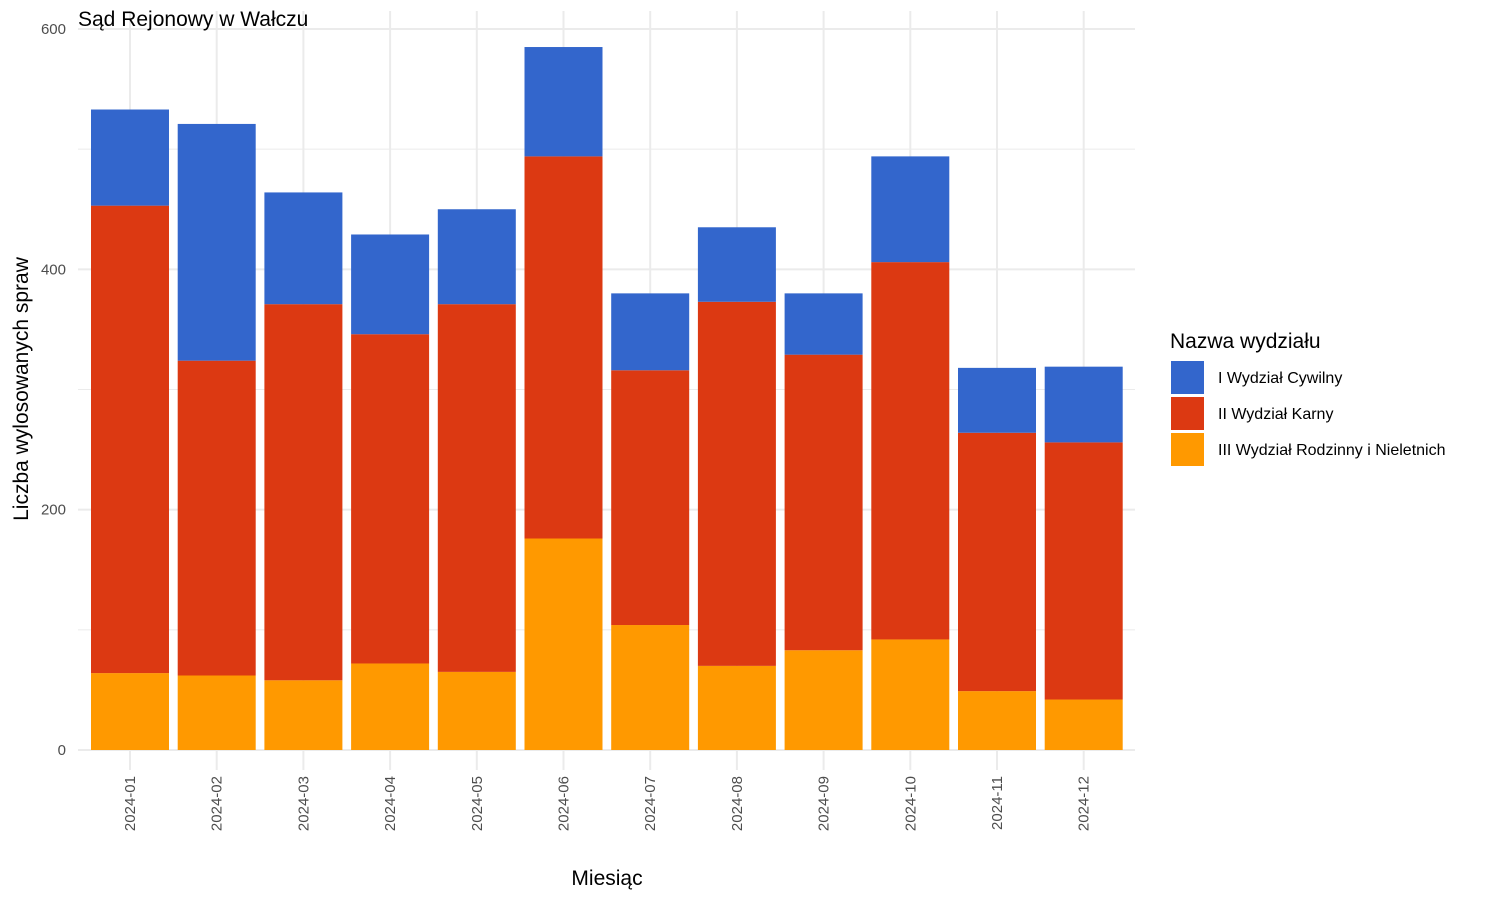 This screenshot has height=900, width=1500. Describe the element at coordinates (53, 269) in the screenshot. I see `y-tick-label: 400` at that location.